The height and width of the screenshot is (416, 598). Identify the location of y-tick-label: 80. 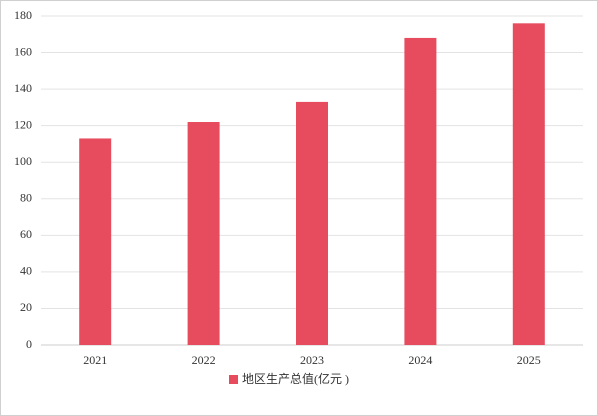
(26, 198).